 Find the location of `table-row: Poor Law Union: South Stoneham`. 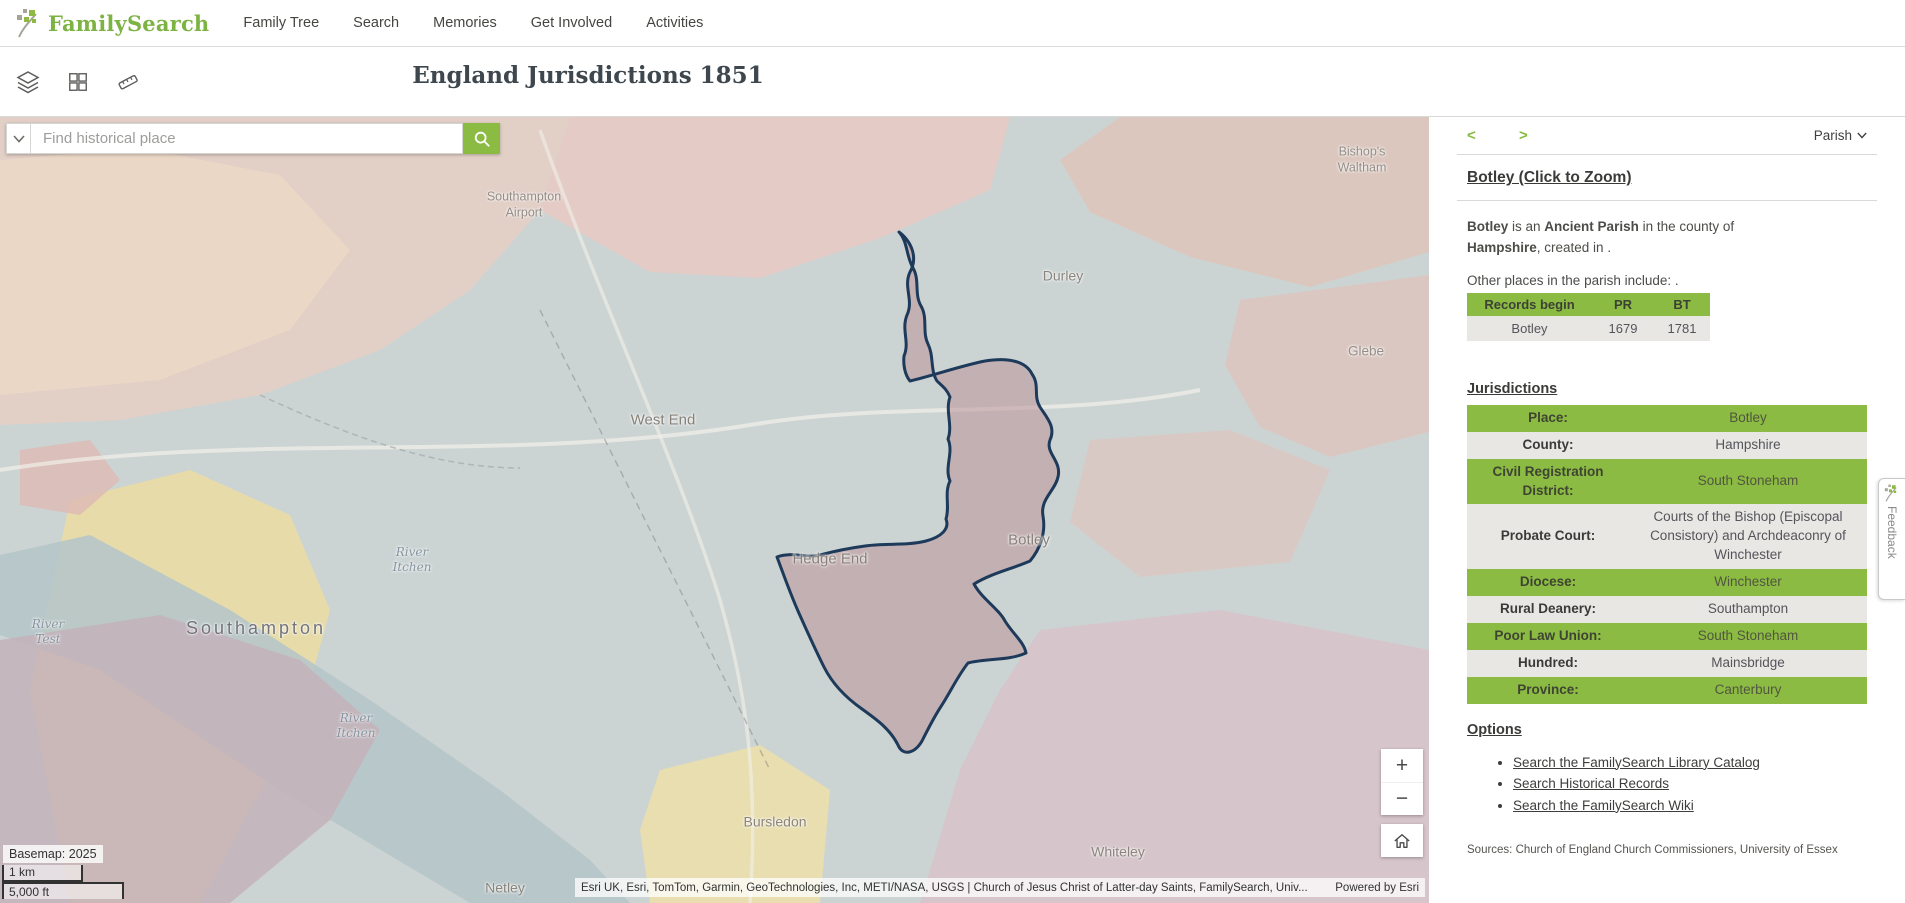

table-row: Poor Law Union: South Stoneham is located at coordinates (1667, 636).